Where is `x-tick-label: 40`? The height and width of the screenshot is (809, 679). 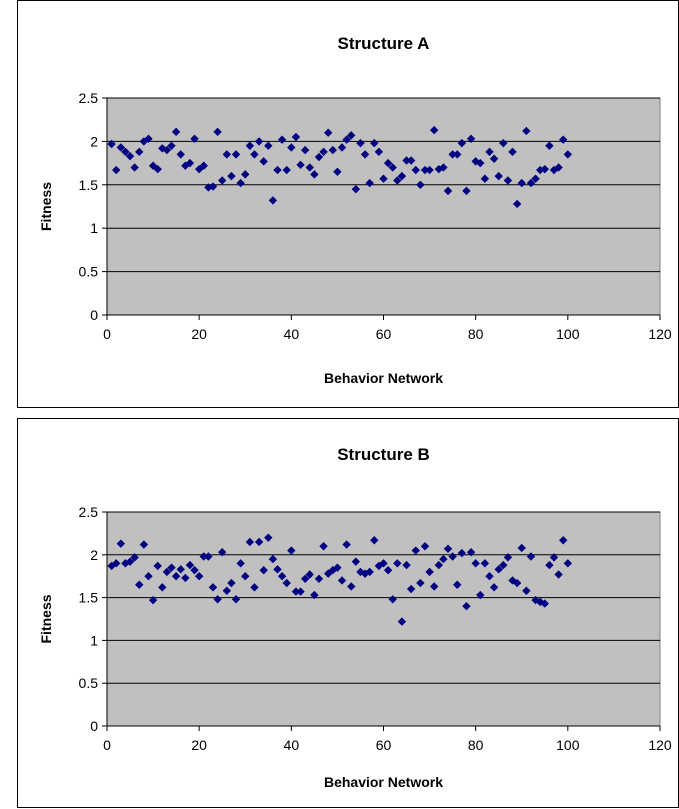
x-tick-label: 40 is located at coordinates (292, 745).